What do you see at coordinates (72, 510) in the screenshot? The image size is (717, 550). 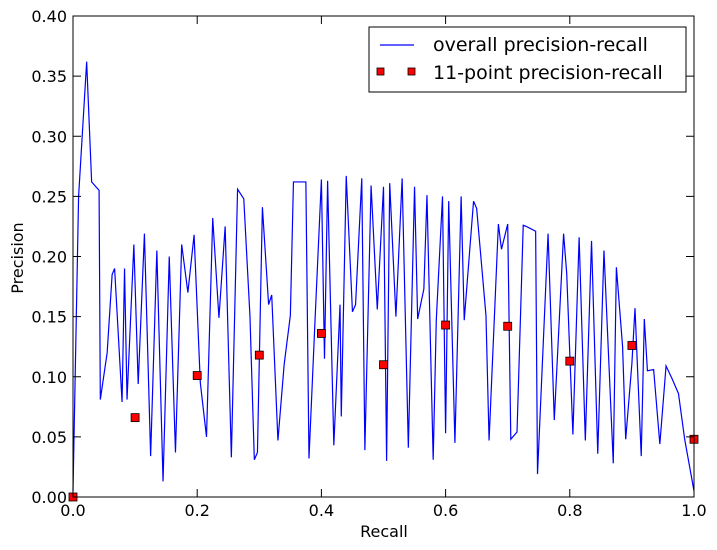 I see `x-tick-label: 0.0` at bounding box center [72, 510].